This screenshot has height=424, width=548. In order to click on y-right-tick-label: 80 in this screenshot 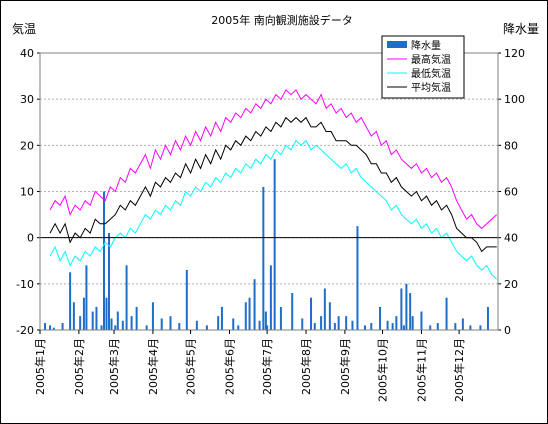, I will do `click(511, 145)`.